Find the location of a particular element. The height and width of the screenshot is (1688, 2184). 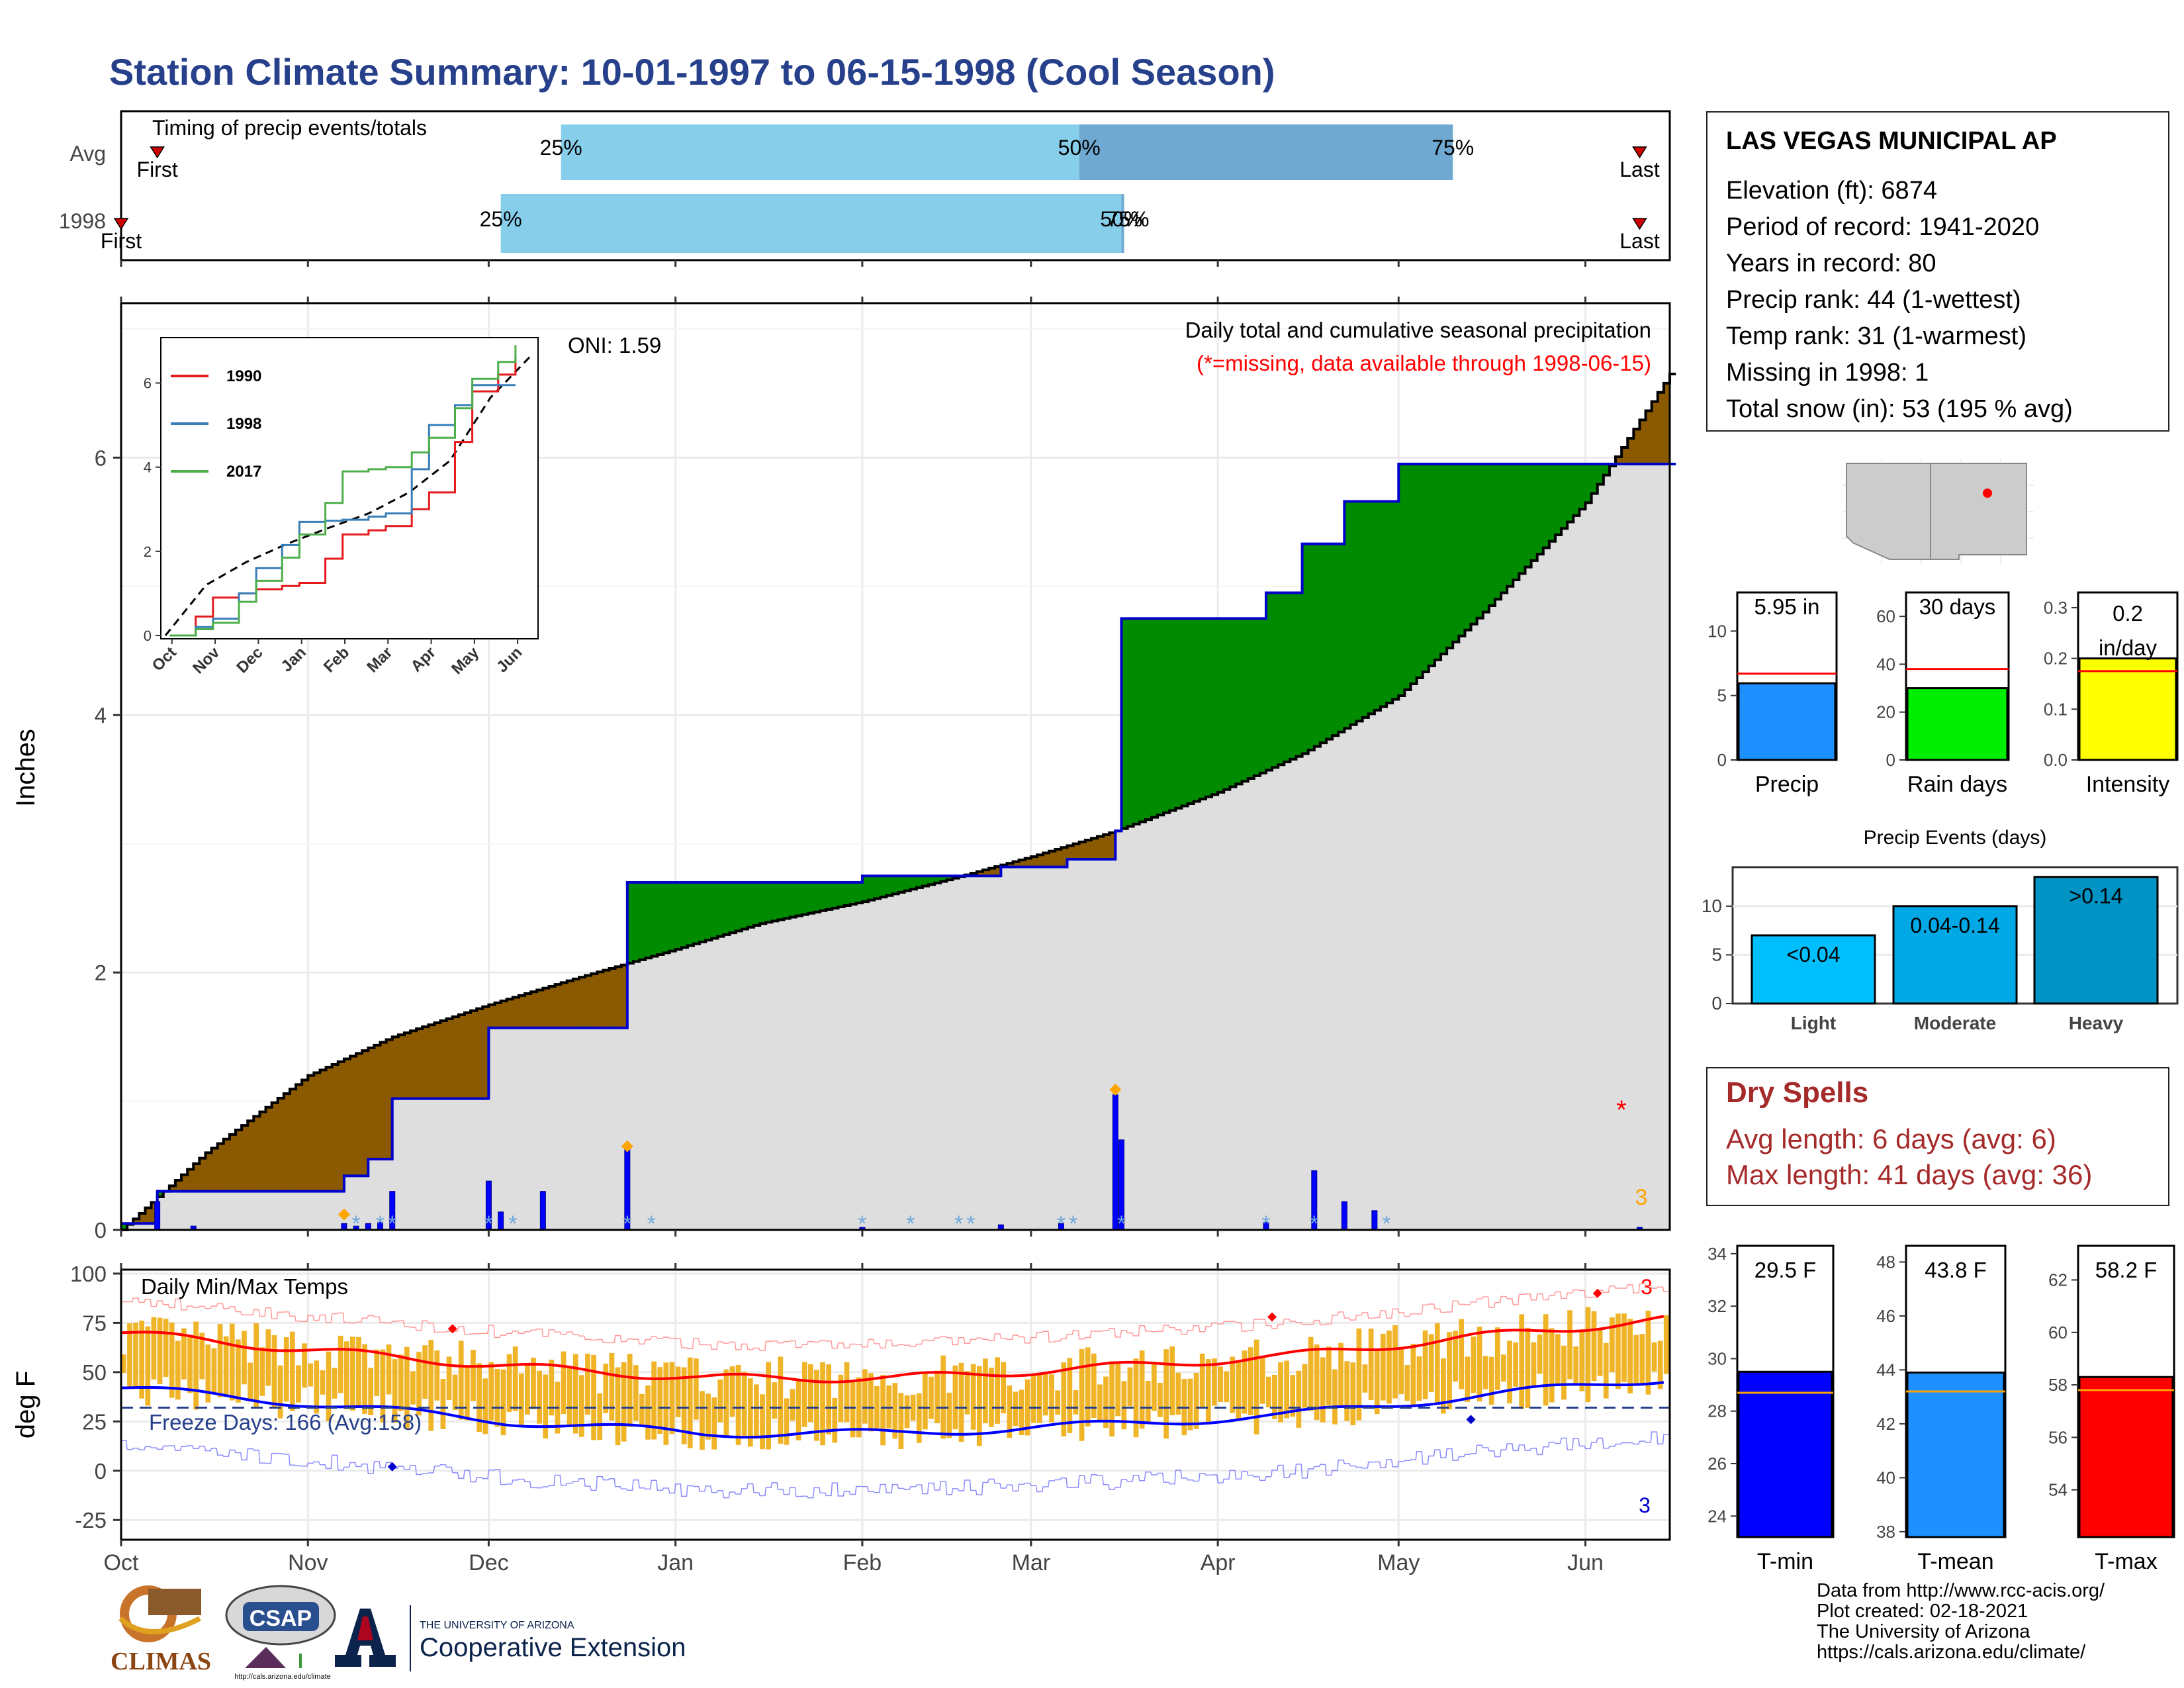

record-daily-marker is located at coordinates (627, 1146).